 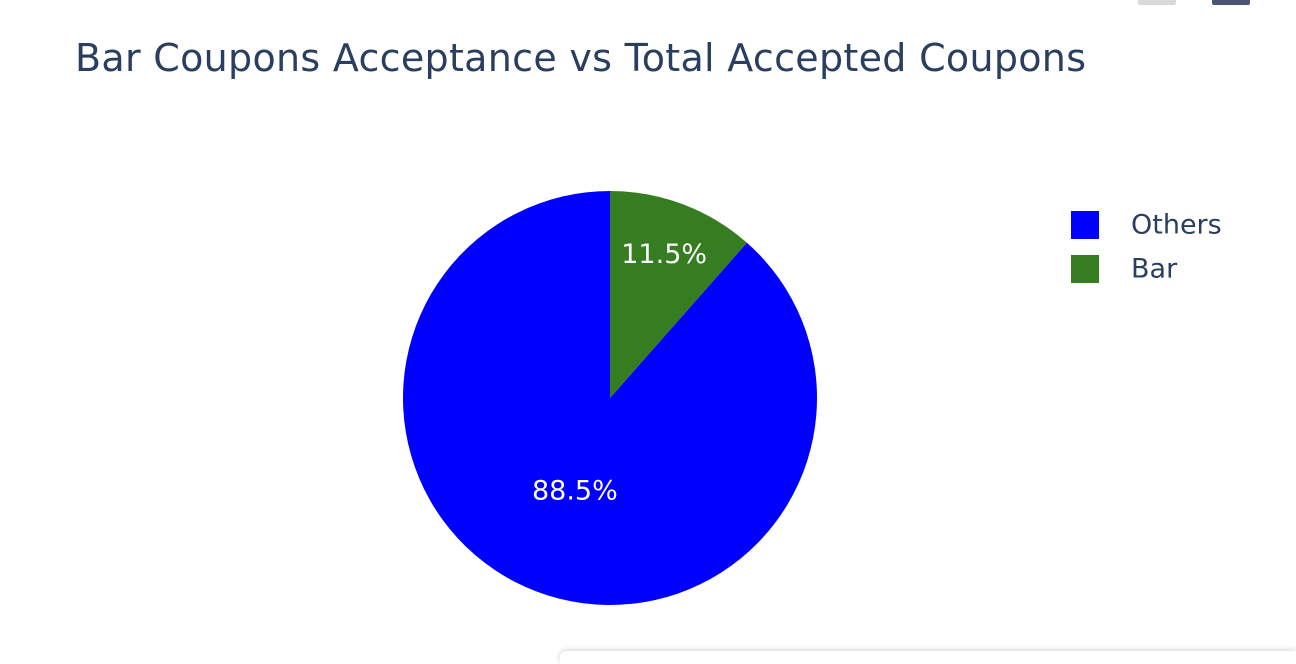 What do you see at coordinates (575, 490) in the screenshot?
I see `slice-label-others: 88.5%` at bounding box center [575, 490].